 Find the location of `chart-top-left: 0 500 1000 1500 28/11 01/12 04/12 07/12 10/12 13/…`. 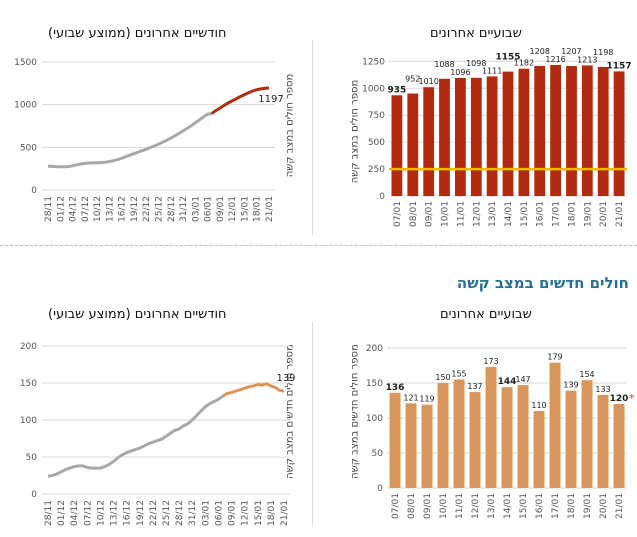

chart-top-left: 0 500 1000 1500 28/11 01/12 04/12 07/12 10/12 13/… is located at coordinates (149, 140).